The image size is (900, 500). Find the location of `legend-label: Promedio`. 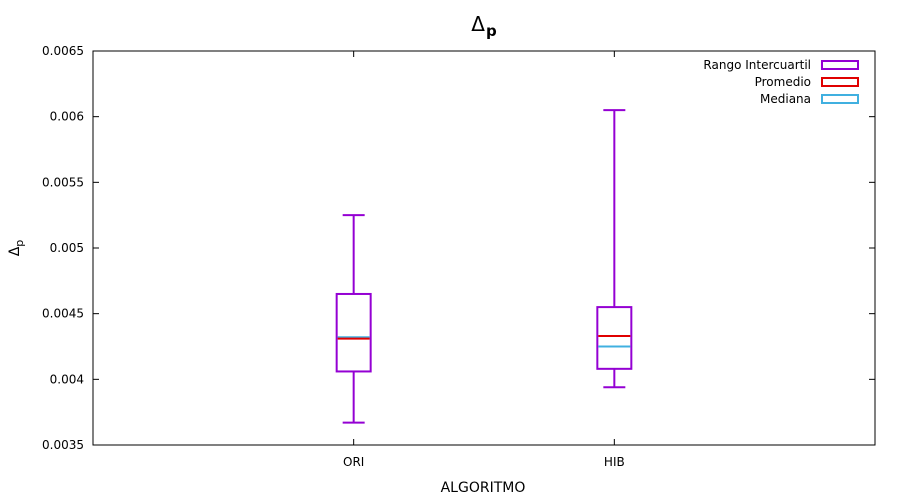

legend-label: Promedio is located at coordinates (783, 82).